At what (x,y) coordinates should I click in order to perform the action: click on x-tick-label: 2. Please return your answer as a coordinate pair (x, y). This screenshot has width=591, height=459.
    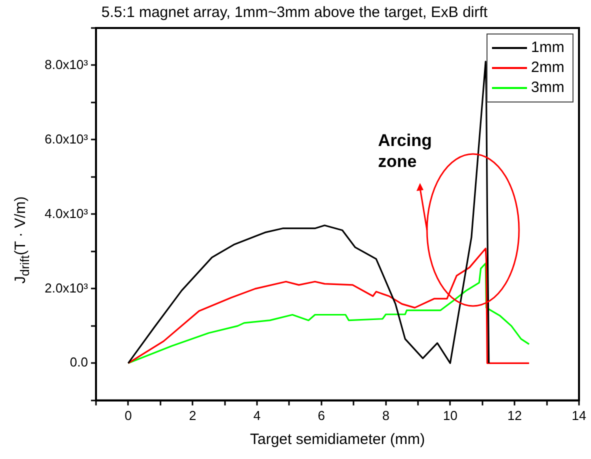
    Looking at the image, I should click on (192, 415).